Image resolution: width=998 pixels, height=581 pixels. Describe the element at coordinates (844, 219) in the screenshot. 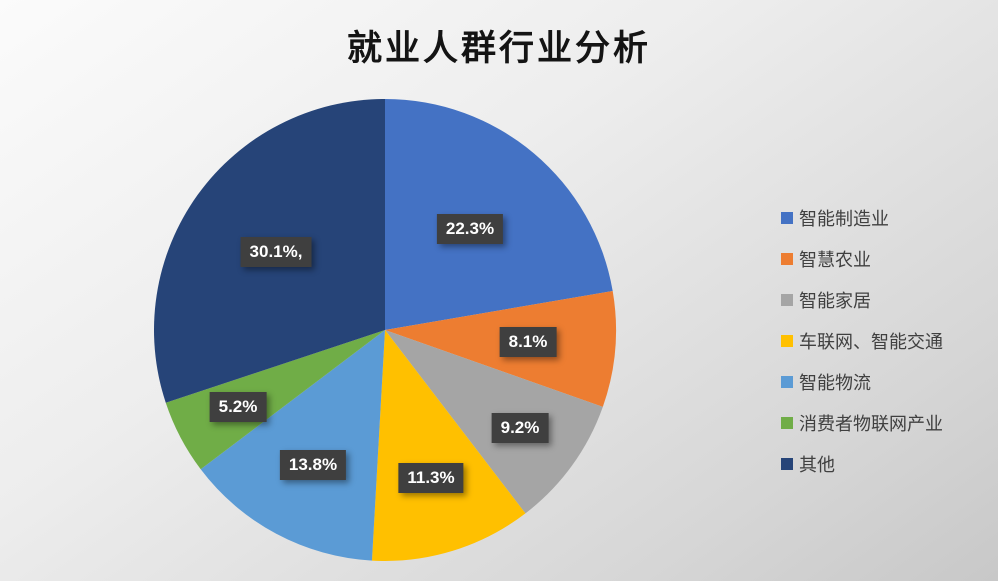

I see `legend-label: 智能制造业` at that location.